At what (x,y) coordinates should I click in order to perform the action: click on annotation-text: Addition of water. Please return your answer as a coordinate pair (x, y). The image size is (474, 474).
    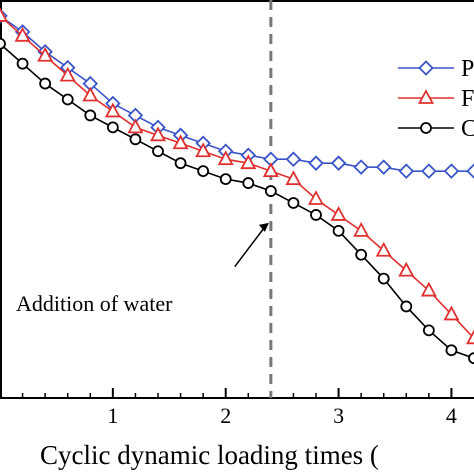
    Looking at the image, I should click on (94, 303).